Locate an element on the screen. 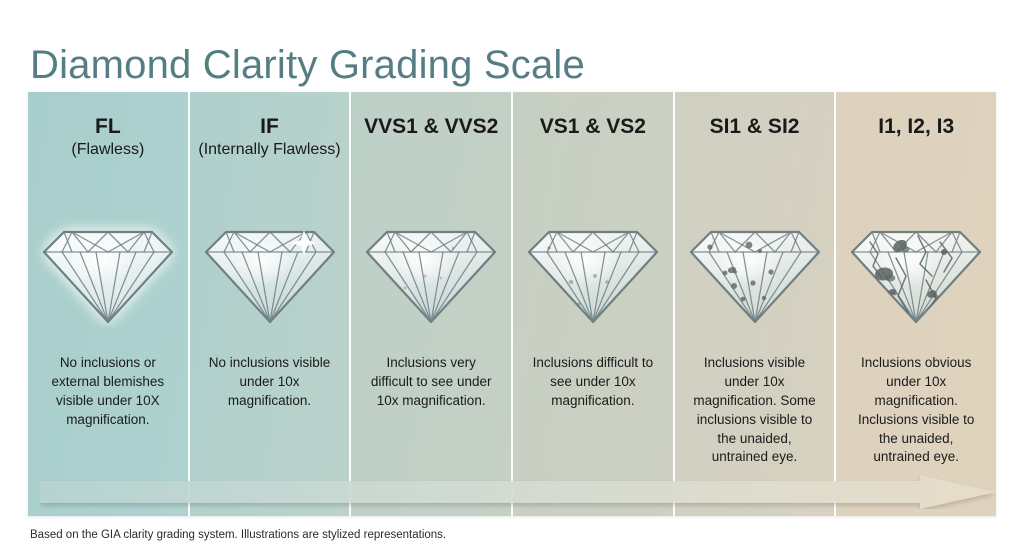  clarity-grade-header: VVS1 & VVS2 is located at coordinates (431, 127).